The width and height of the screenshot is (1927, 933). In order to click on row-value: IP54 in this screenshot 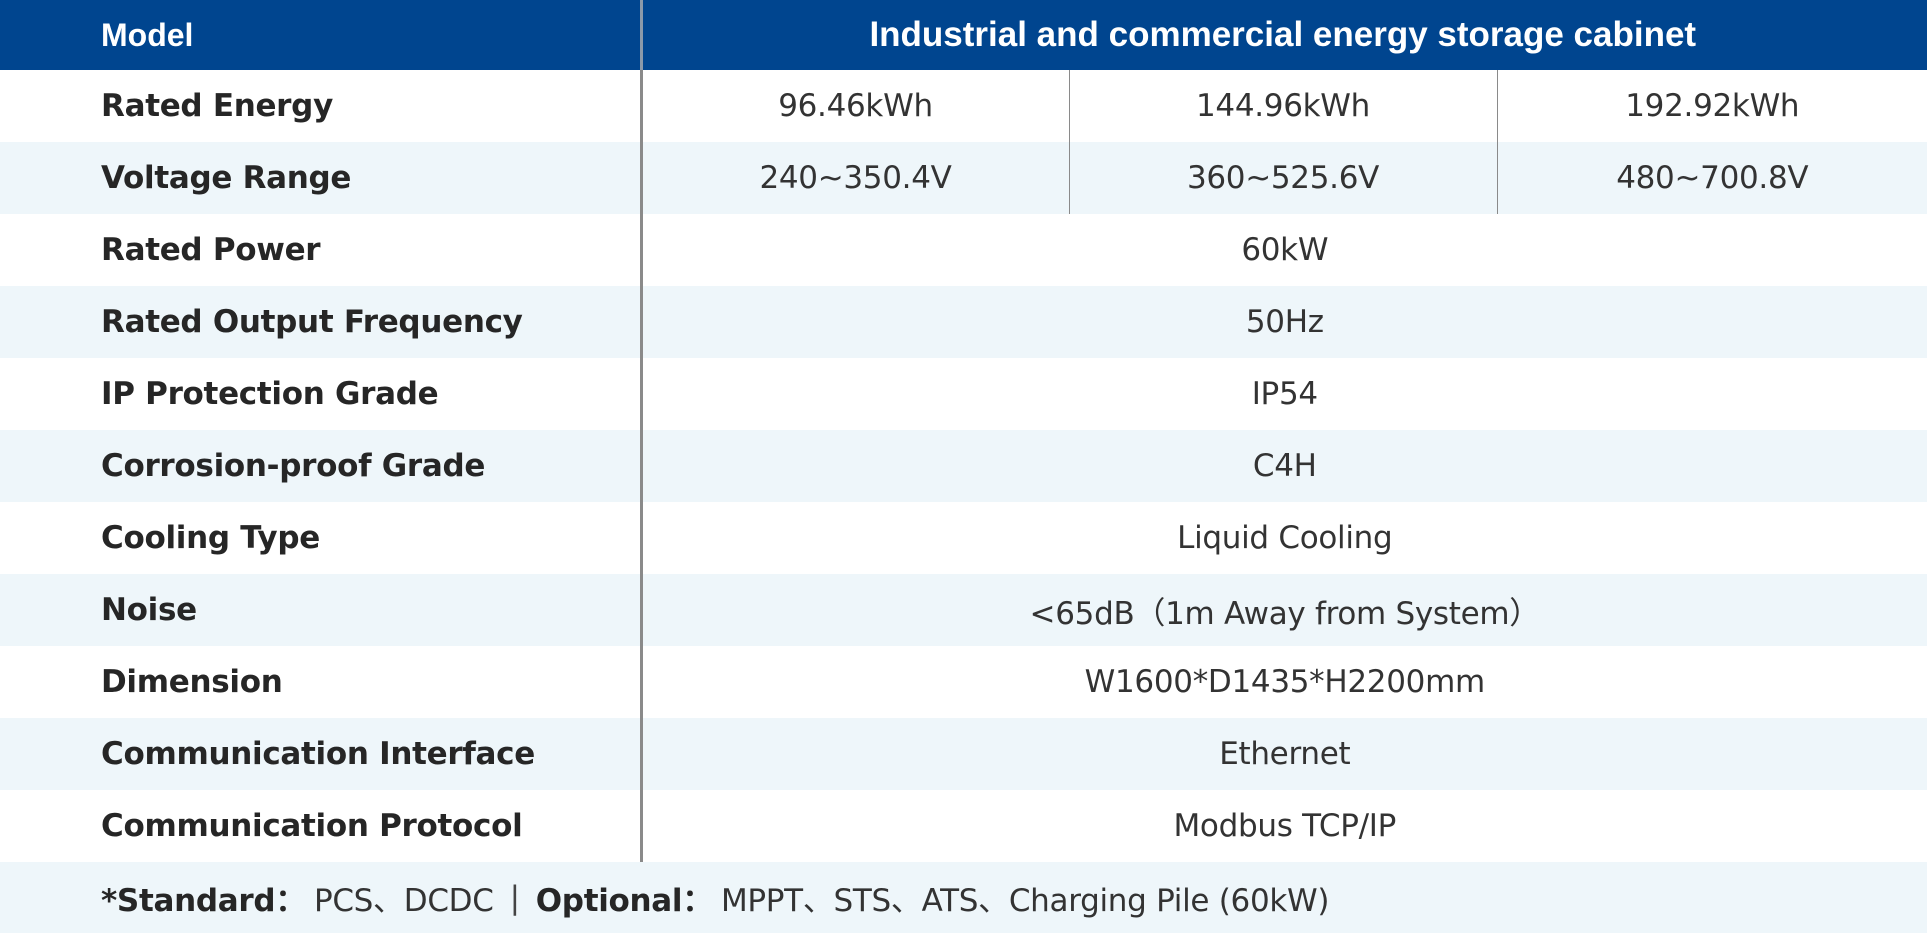, I will do `click(1283, 394)`.